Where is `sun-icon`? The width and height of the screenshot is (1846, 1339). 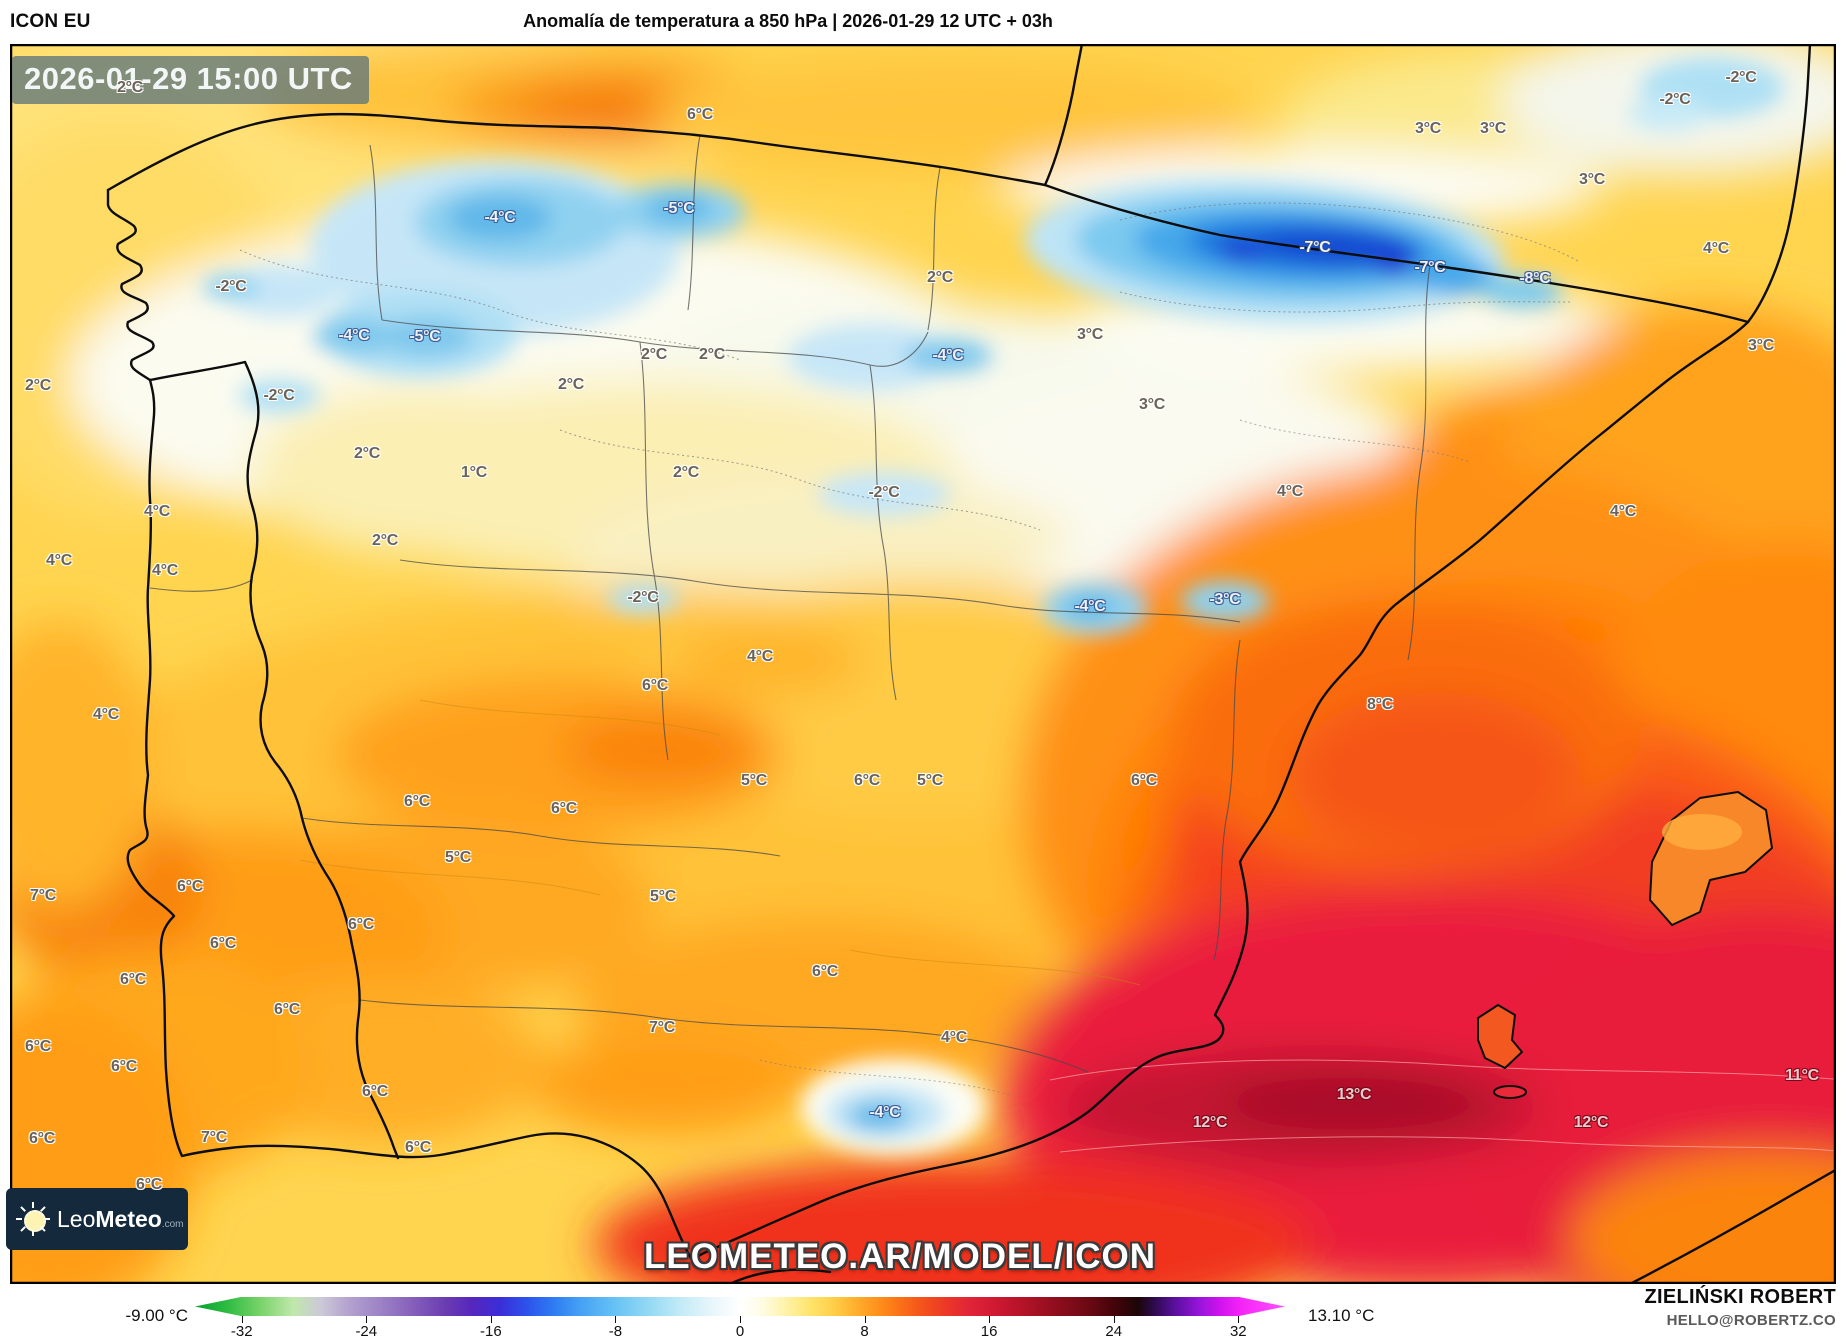
sun-icon is located at coordinates (33, 1219).